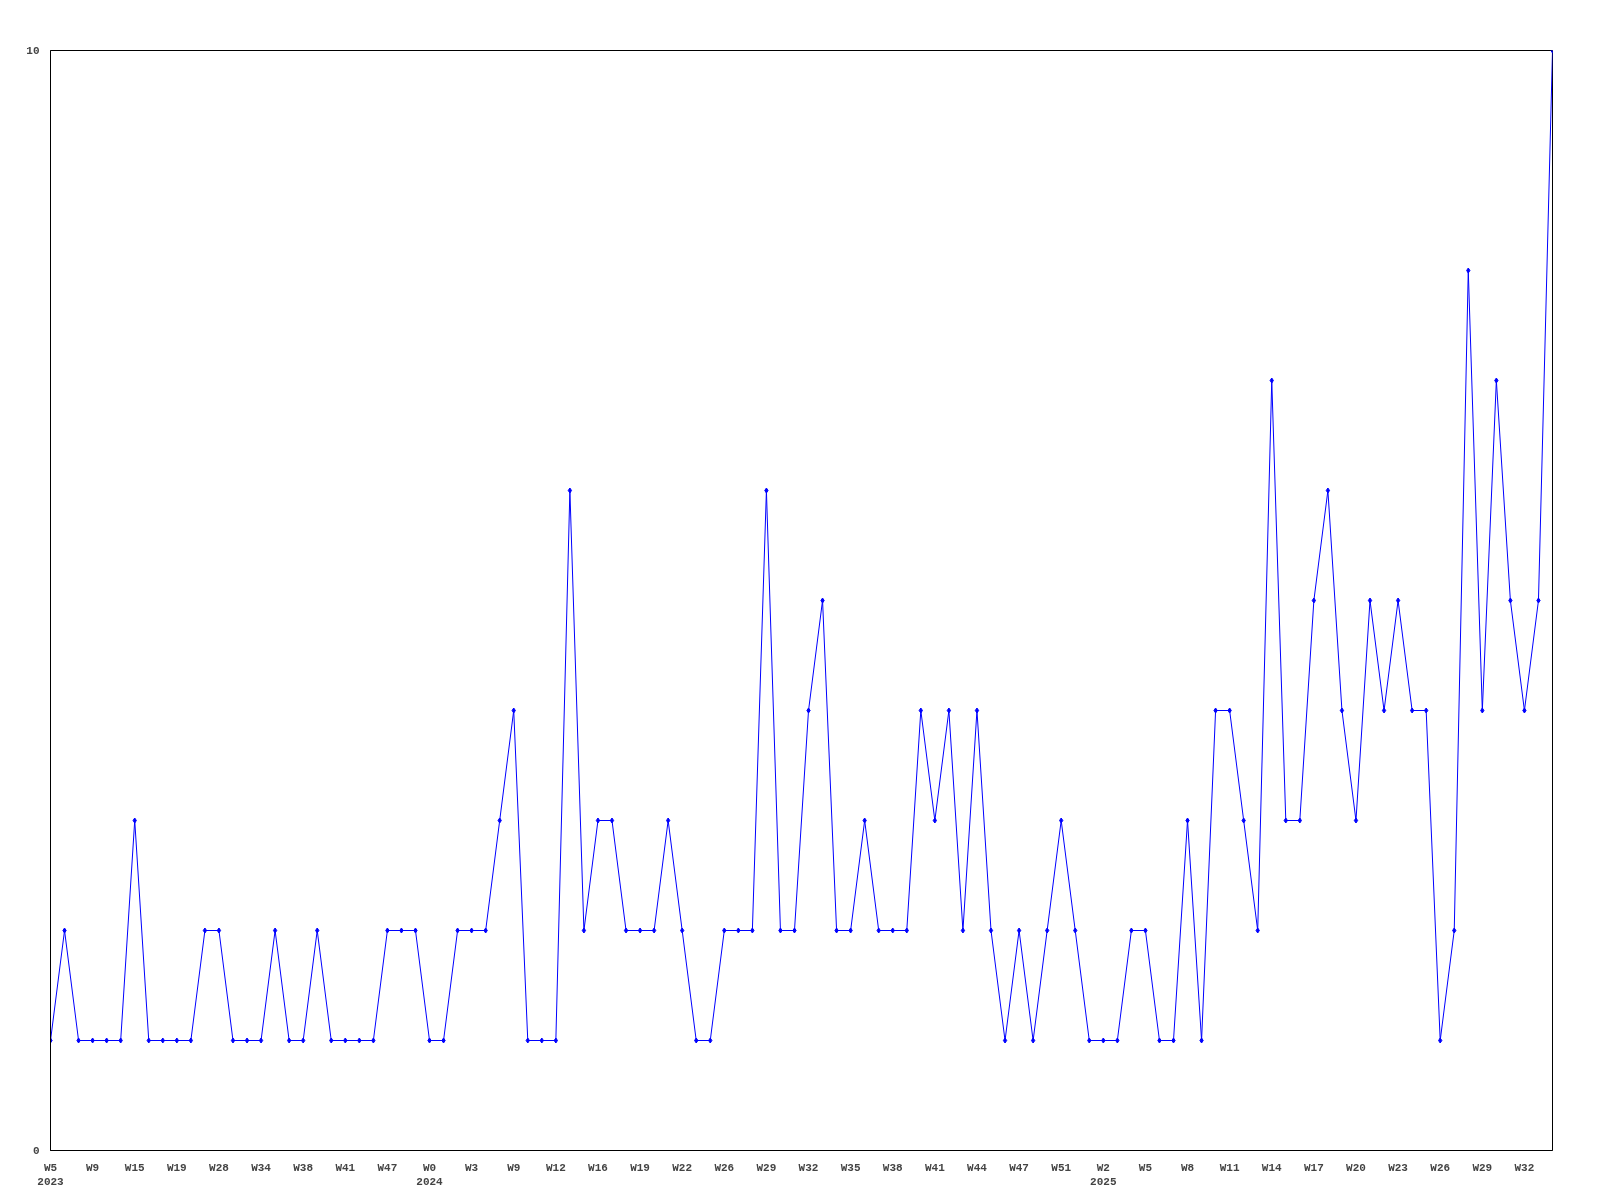  Describe the element at coordinates (850, 1167) in the screenshot. I see `x-tick-label: W35` at that location.